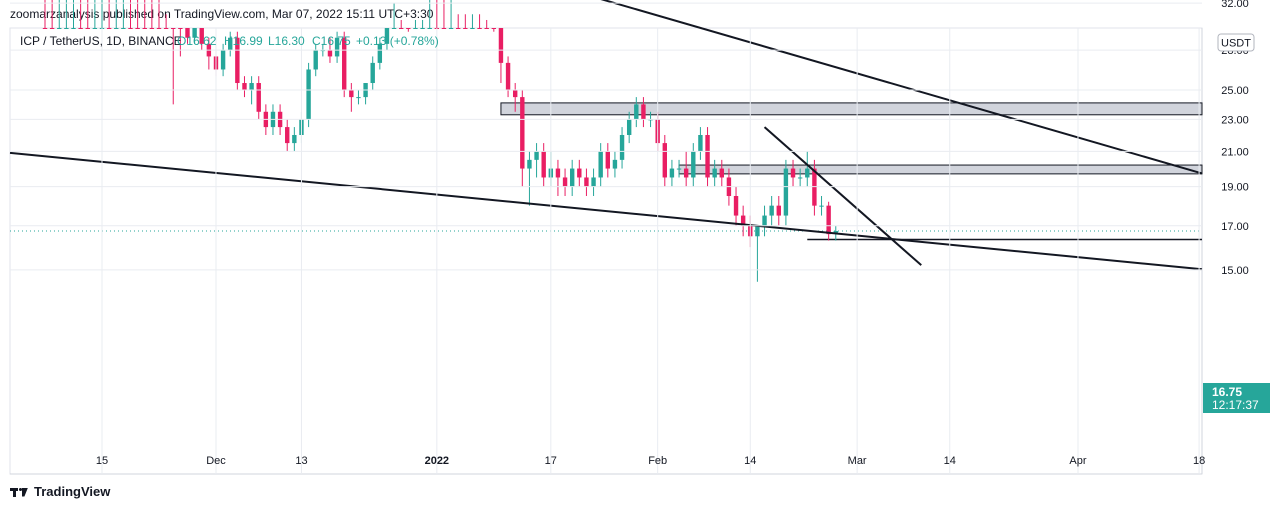  Describe the element at coordinates (1235, 227) in the screenshot. I see `y-tick-label: 17.00` at that location.